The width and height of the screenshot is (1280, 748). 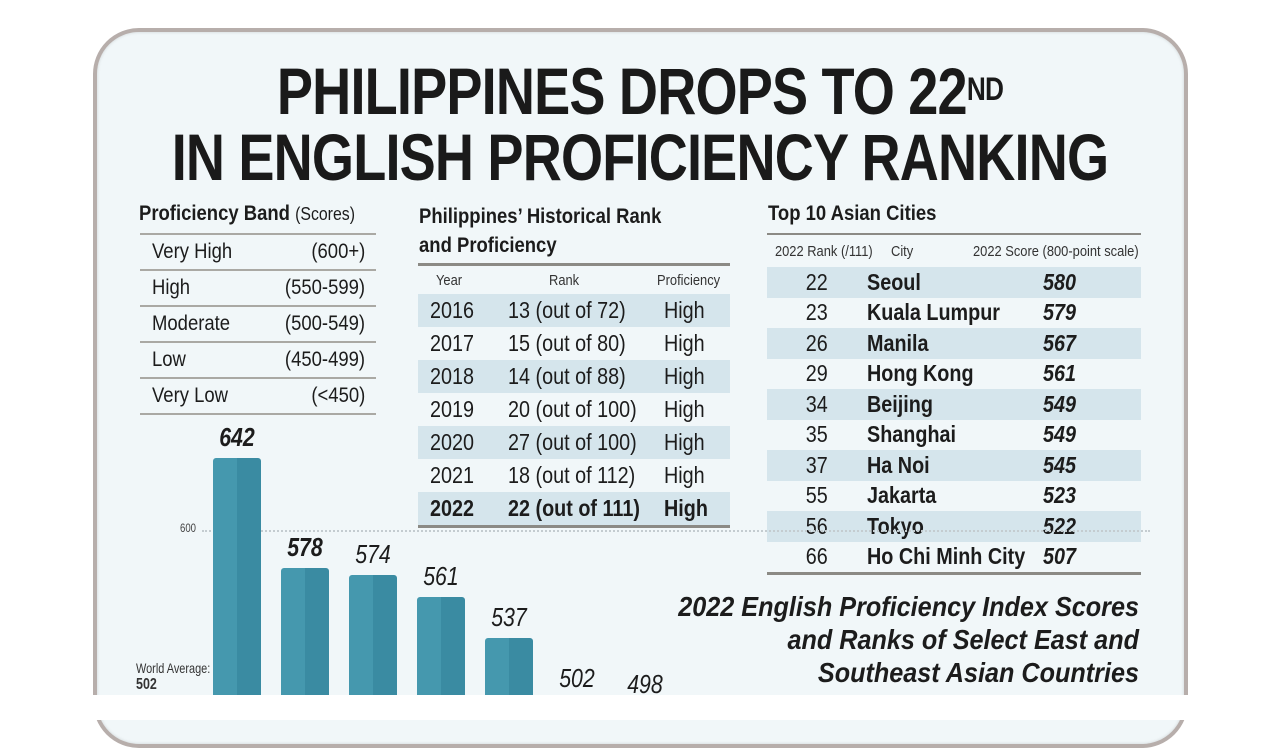 What do you see at coordinates (852, 213) in the screenshot?
I see `cities-title: Top 10 Asian Cities` at bounding box center [852, 213].